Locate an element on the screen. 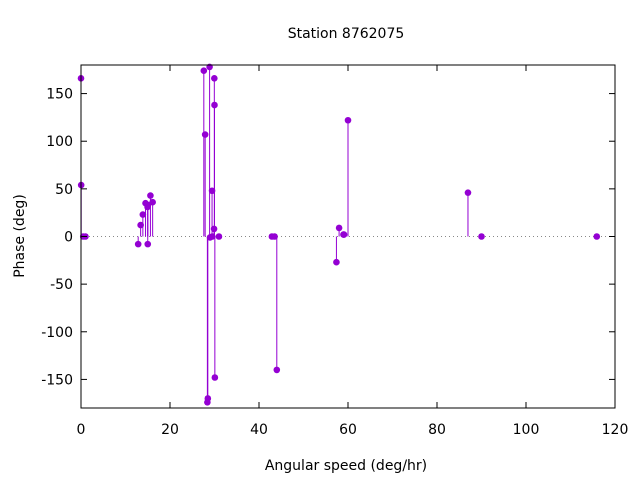 The image size is (640, 480). x-tick-label: 20 is located at coordinates (170, 430).